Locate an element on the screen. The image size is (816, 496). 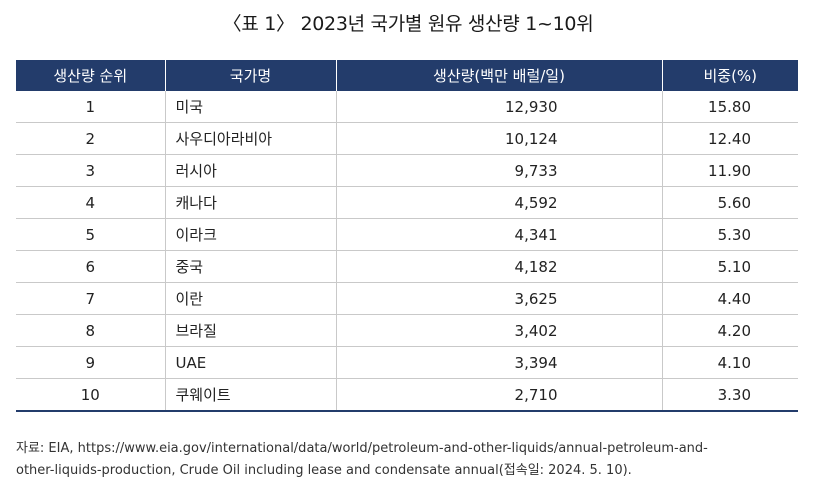
table-title: 〈표 1〉 2023년 국가별 원유 생산량 1~10위 is located at coordinates (408, 24).